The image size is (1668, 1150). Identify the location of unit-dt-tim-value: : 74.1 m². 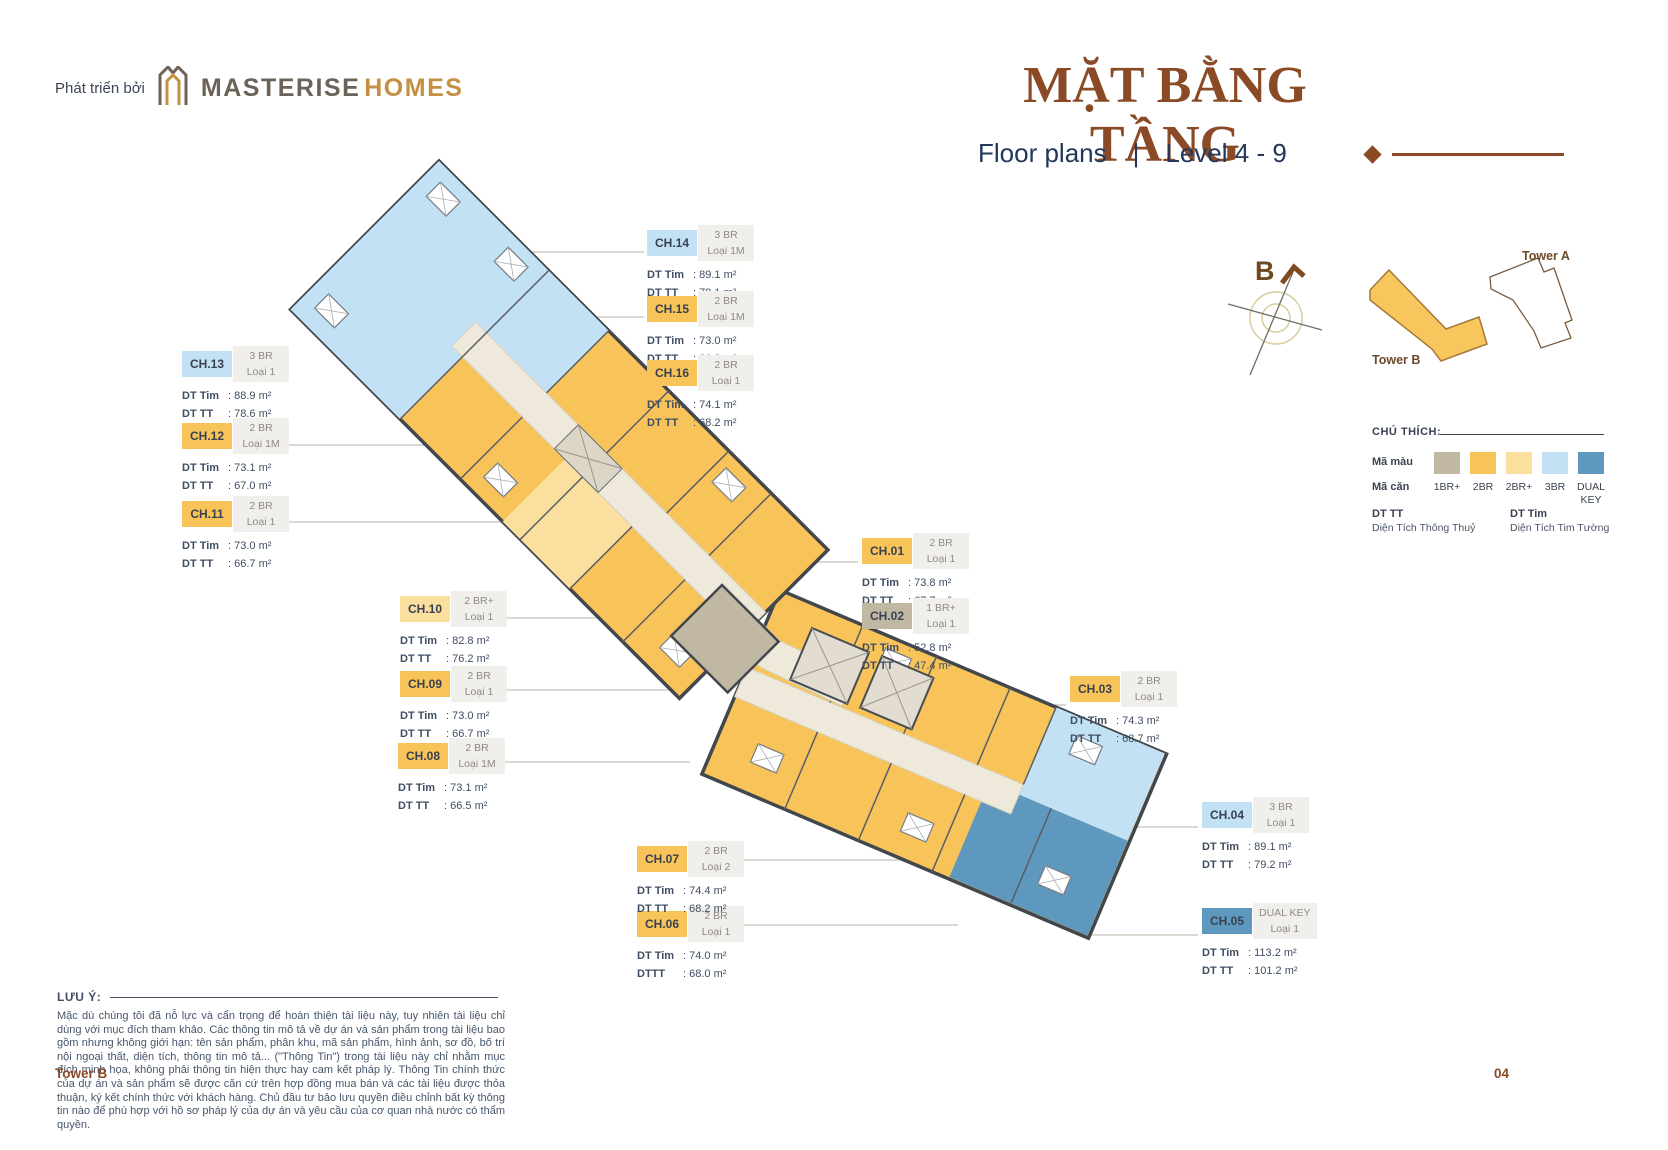
(715, 405).